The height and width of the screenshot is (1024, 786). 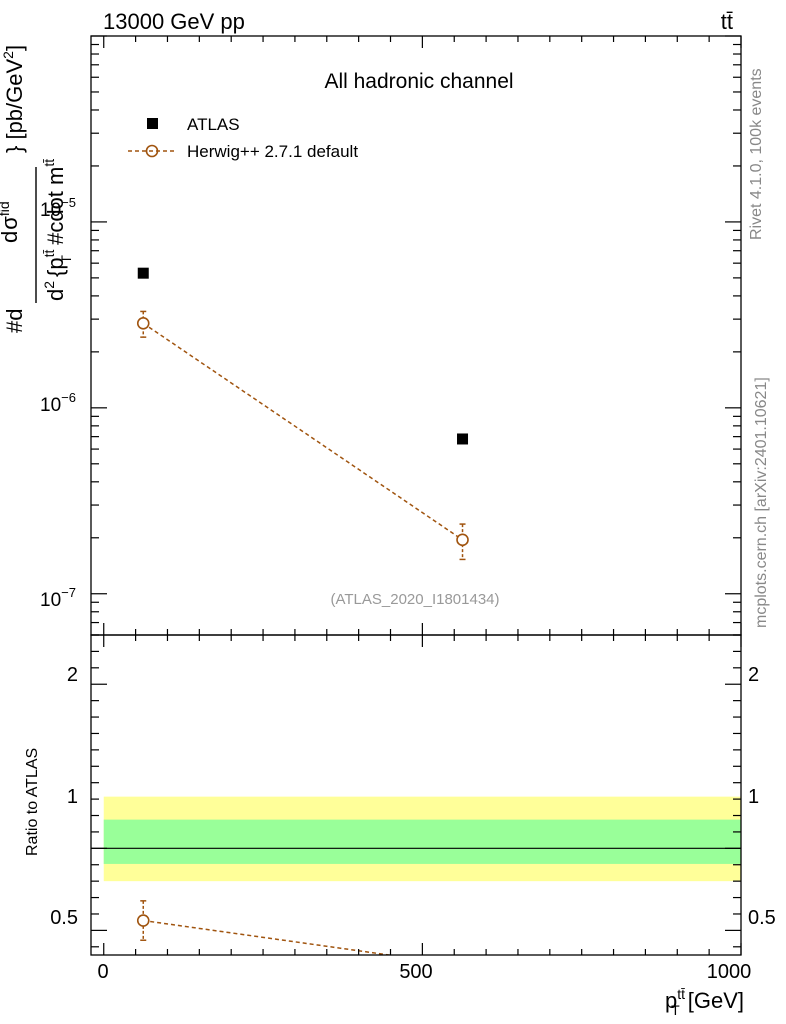 I want to click on analysis-tag: (ATLAS_2020_I1801434), so click(x=414, y=599).